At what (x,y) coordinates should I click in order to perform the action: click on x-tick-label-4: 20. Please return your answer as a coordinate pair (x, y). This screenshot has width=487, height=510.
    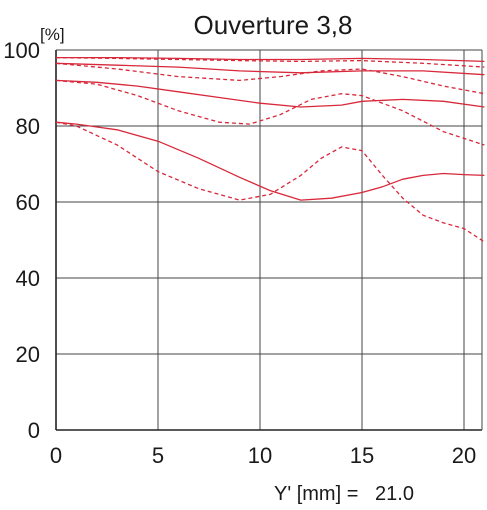
    Looking at the image, I should click on (464, 455).